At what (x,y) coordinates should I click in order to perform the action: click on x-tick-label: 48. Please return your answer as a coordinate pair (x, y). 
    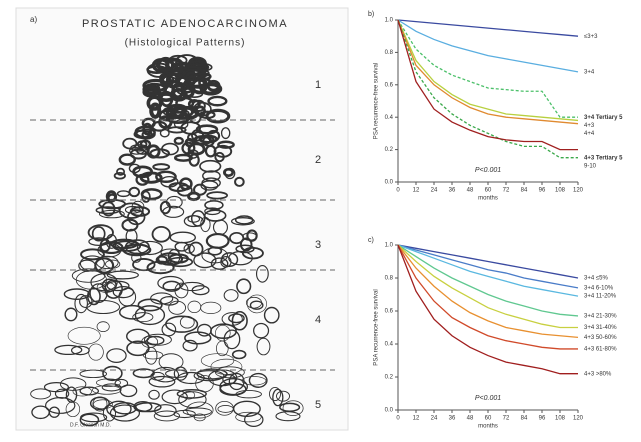
    Looking at the image, I should click on (470, 419).